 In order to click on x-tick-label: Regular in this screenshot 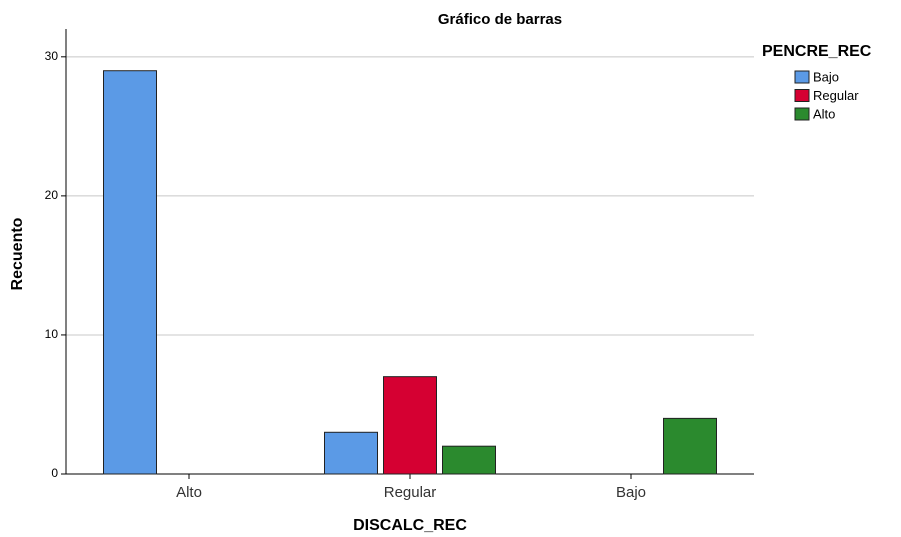, I will do `click(410, 492)`.